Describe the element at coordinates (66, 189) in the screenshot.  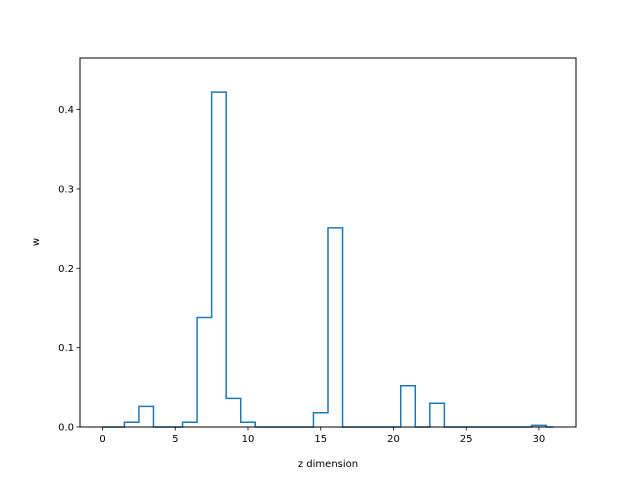
I see `y-tick-label: 0.3` at that location.